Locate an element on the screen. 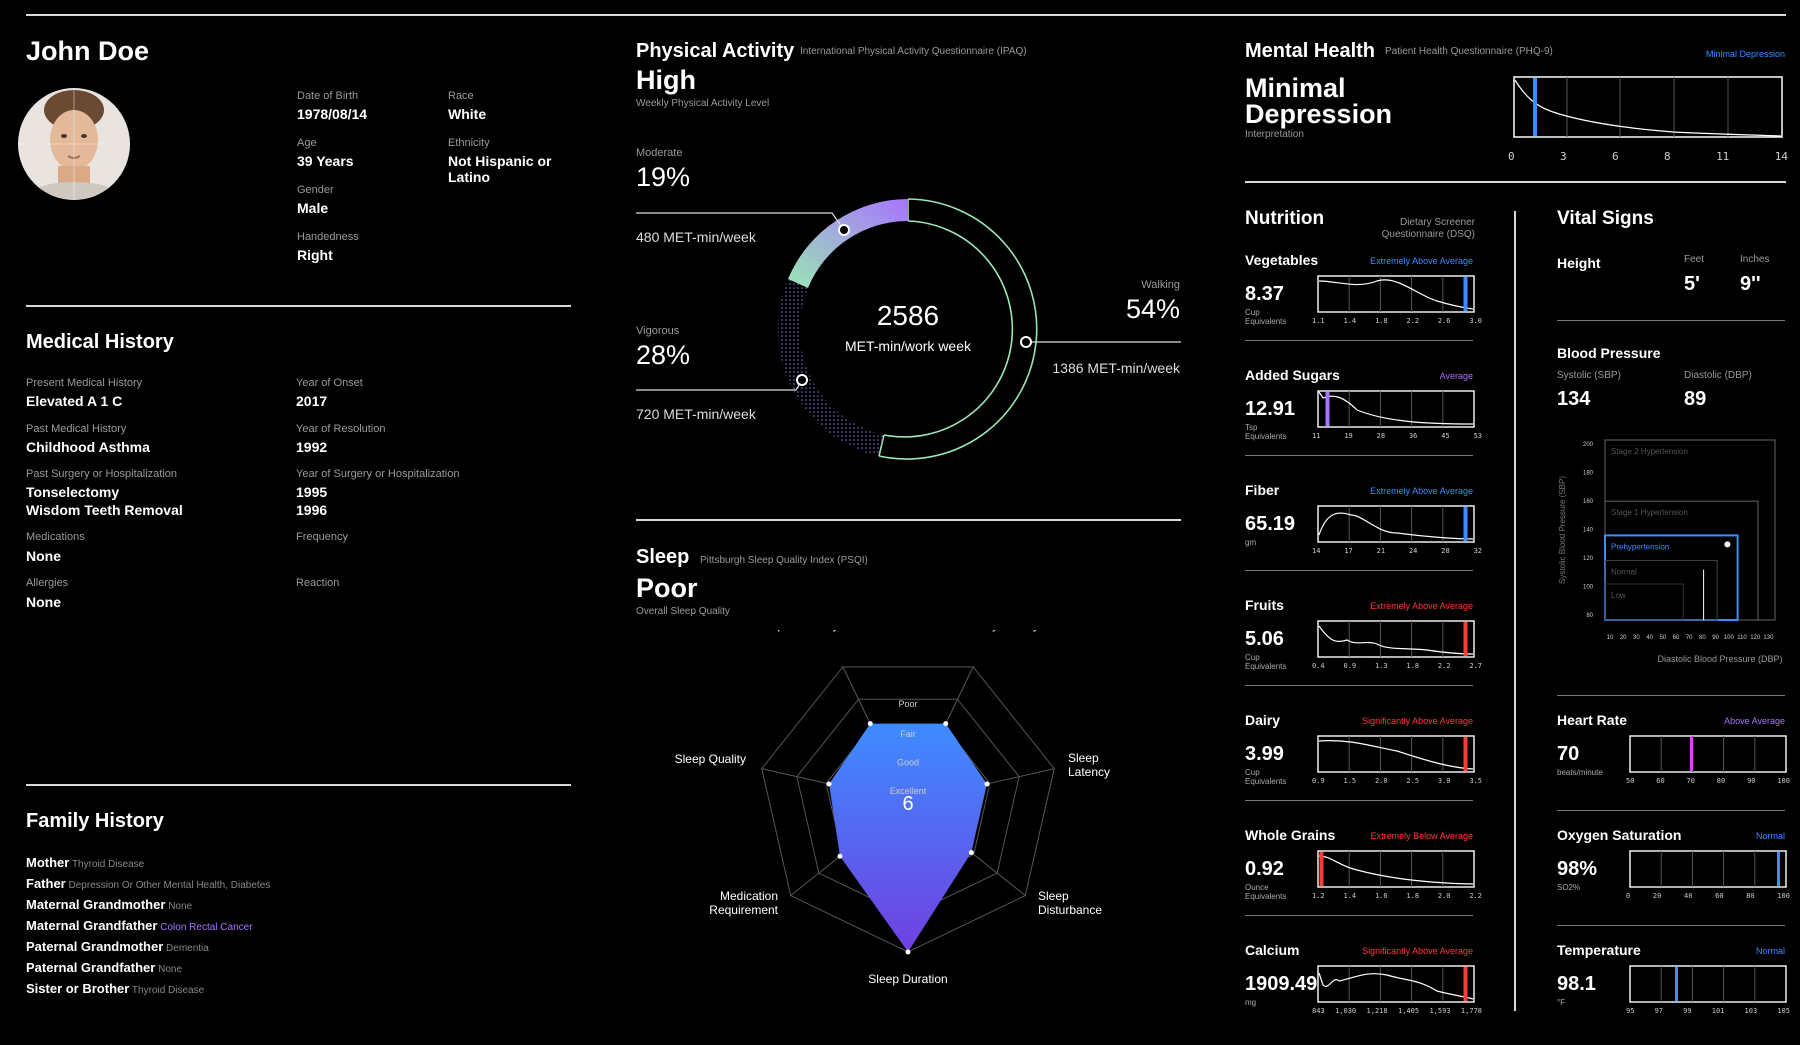 Image resolution: width=1800 pixels, height=1045 pixels. vigorous-arc is located at coordinates (830, 367).